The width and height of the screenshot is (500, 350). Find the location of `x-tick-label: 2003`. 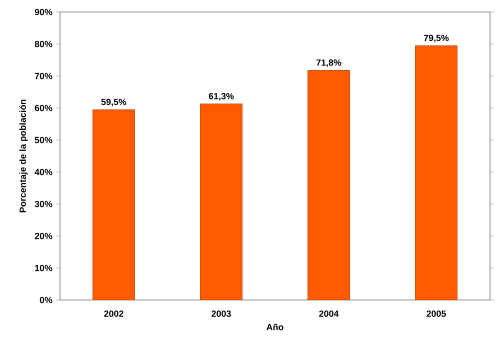

x-tick-label: 2003 is located at coordinates (221, 313).